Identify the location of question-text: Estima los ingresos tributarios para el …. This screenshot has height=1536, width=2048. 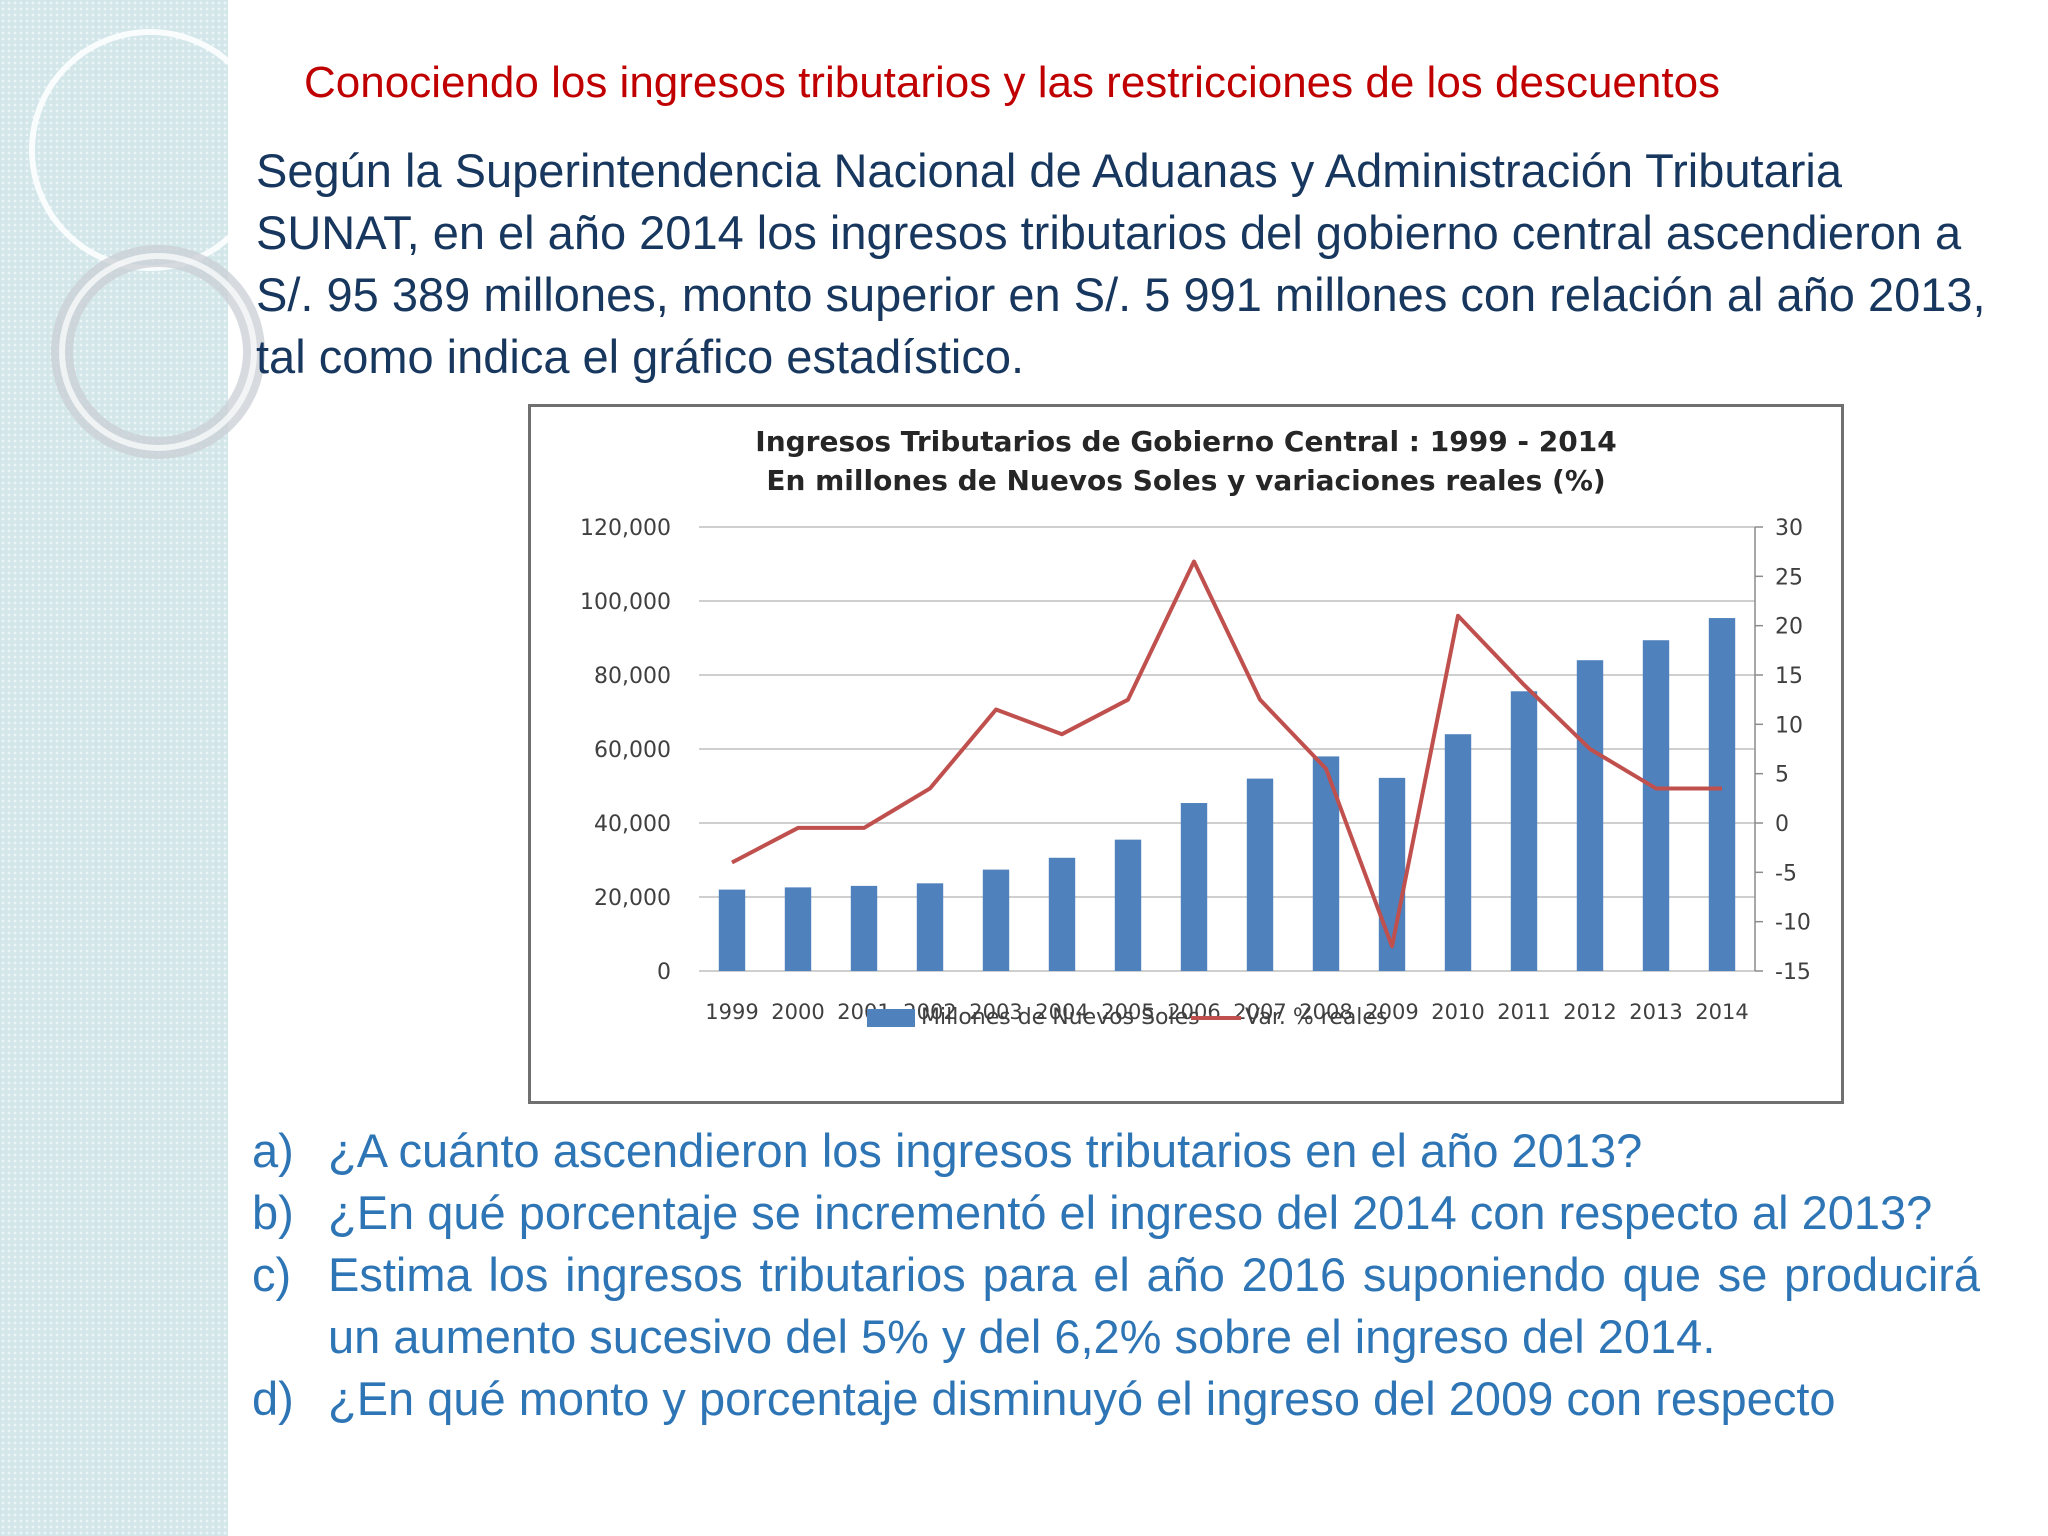
(1154, 1305).